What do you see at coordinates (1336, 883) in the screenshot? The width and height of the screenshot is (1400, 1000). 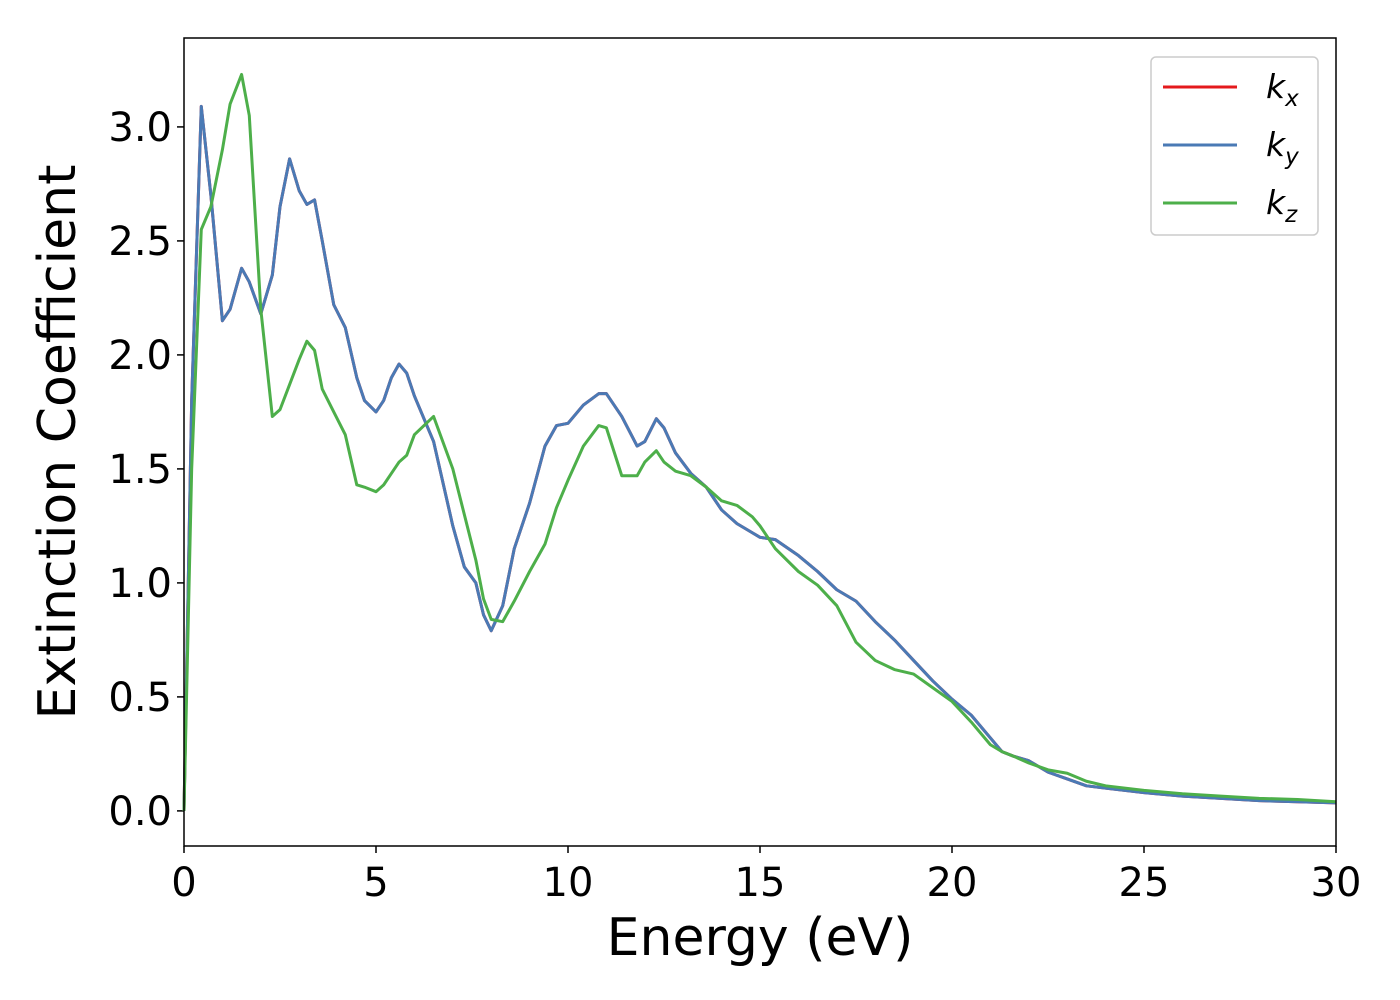 I see `x-tick-label: 30` at bounding box center [1336, 883].